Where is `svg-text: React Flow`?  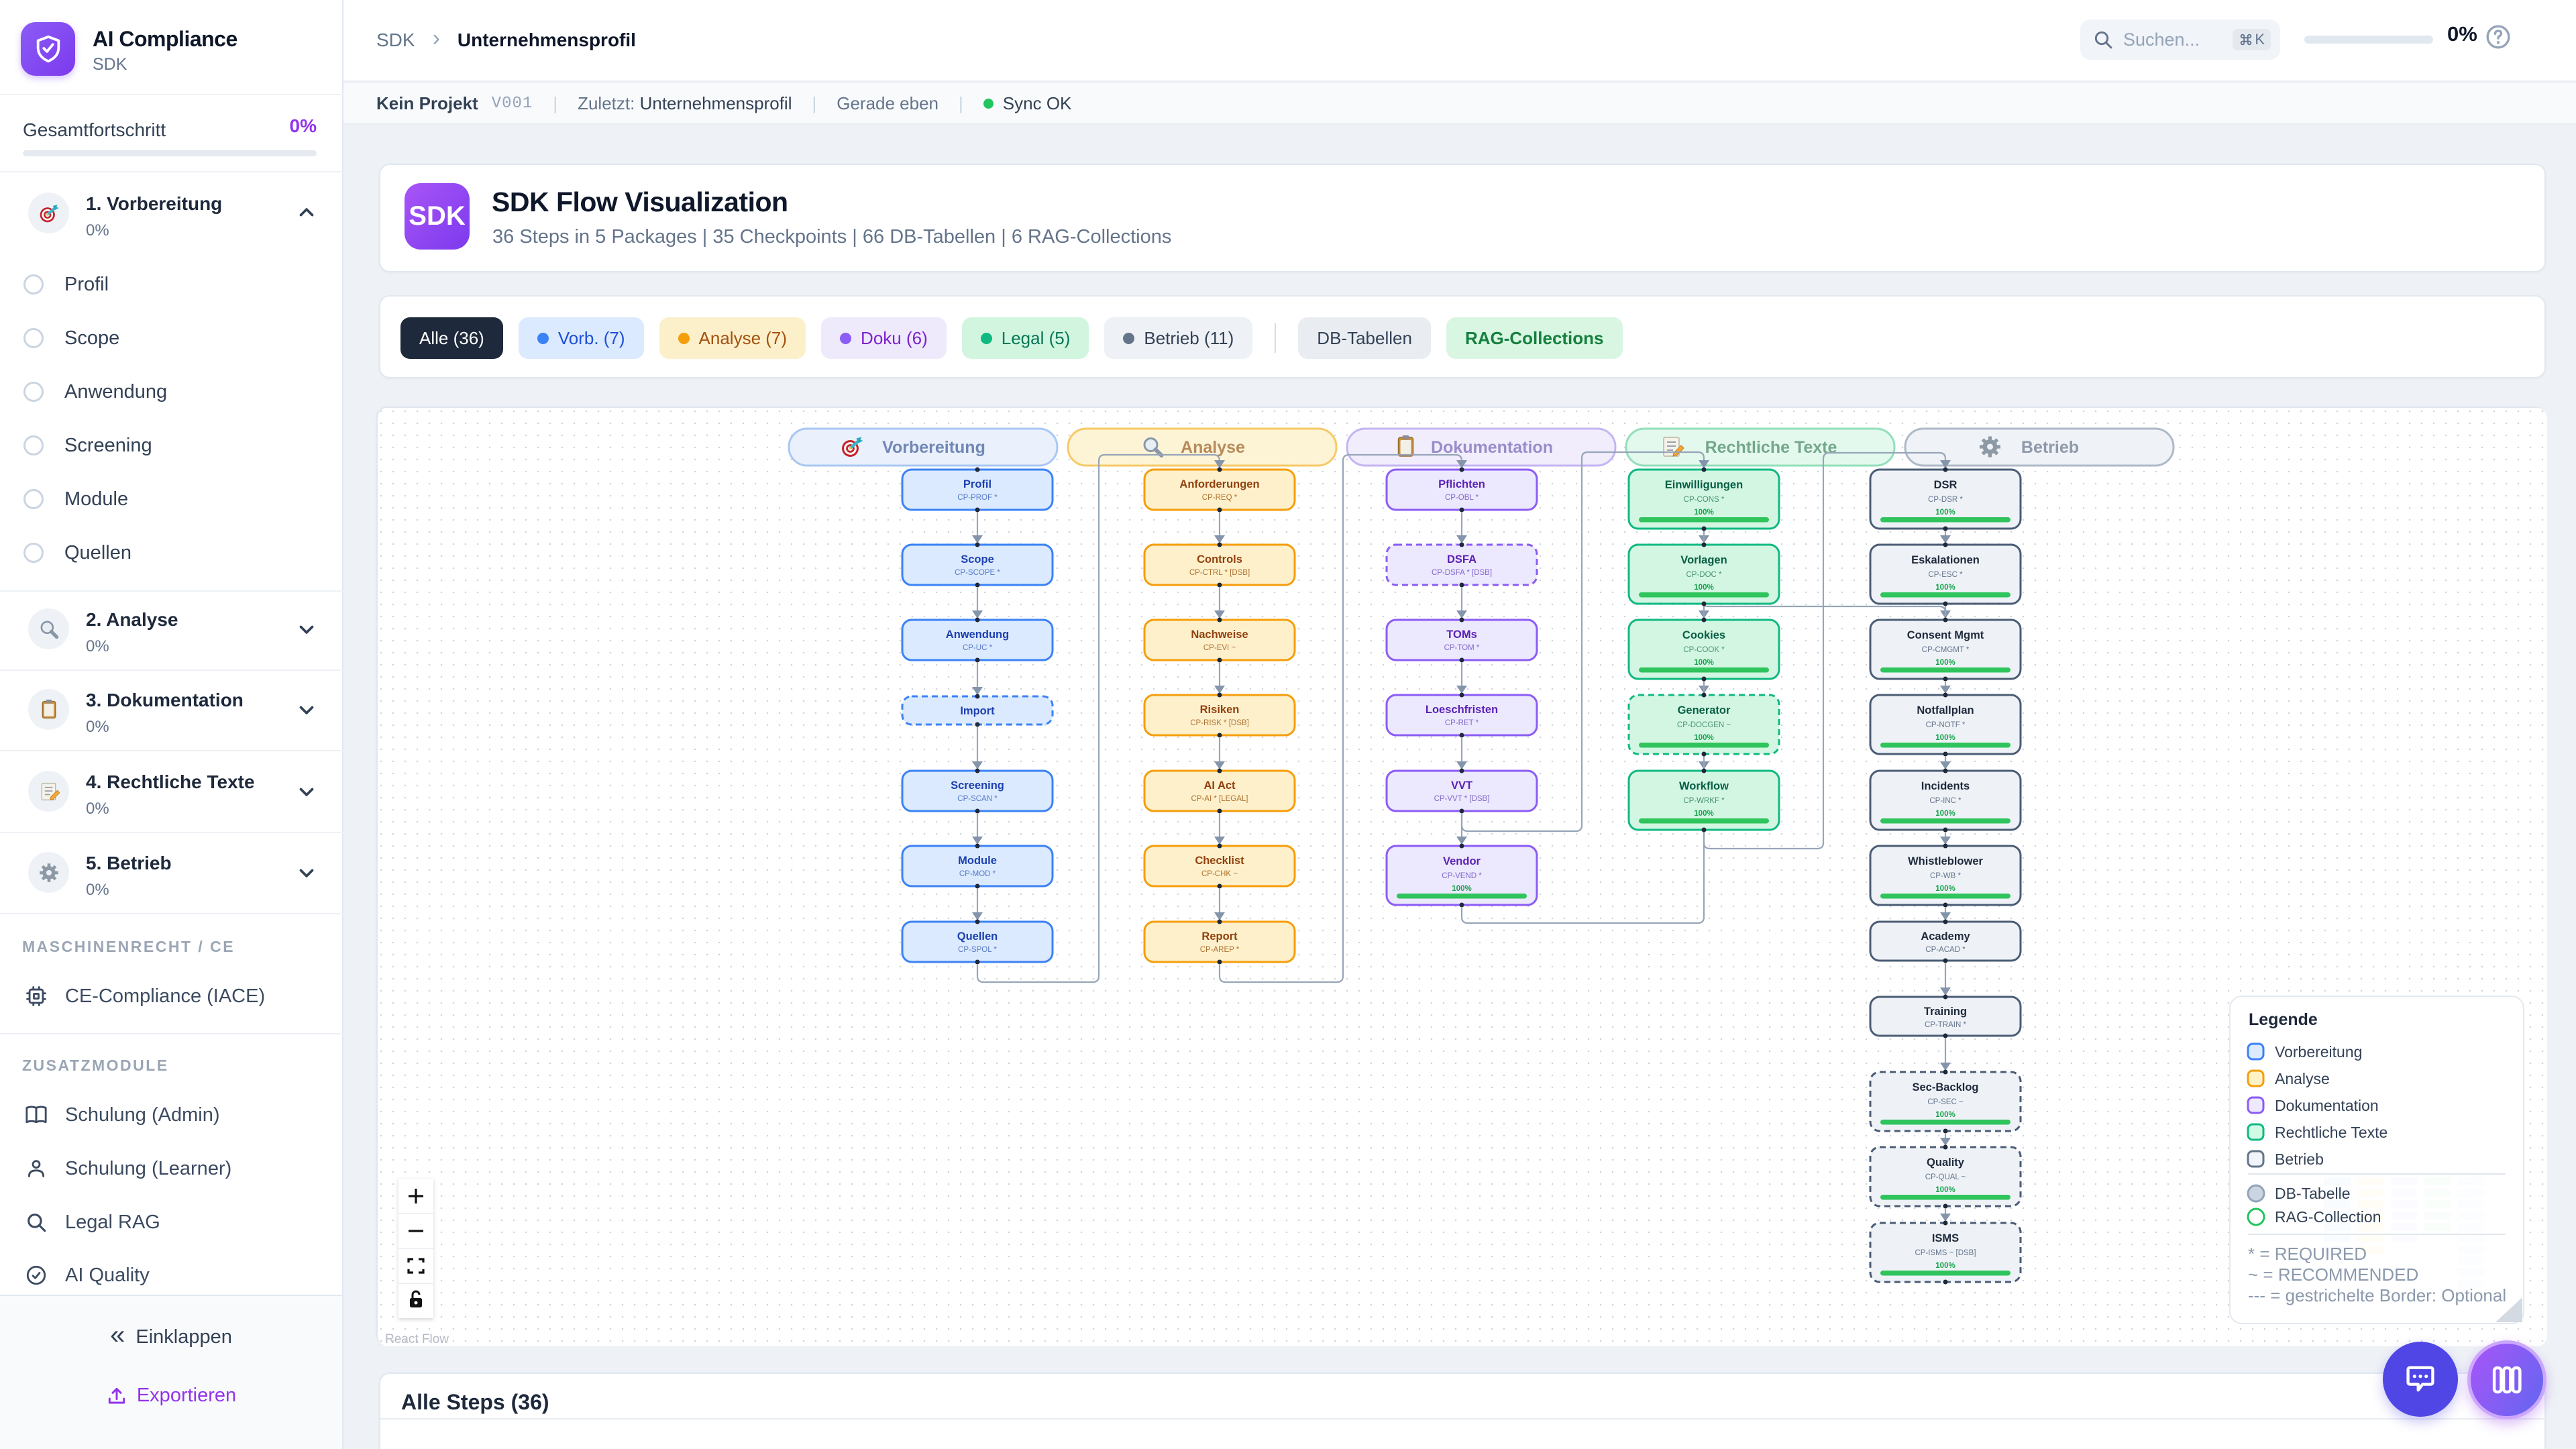 svg-text: React Flow is located at coordinates (417, 1339).